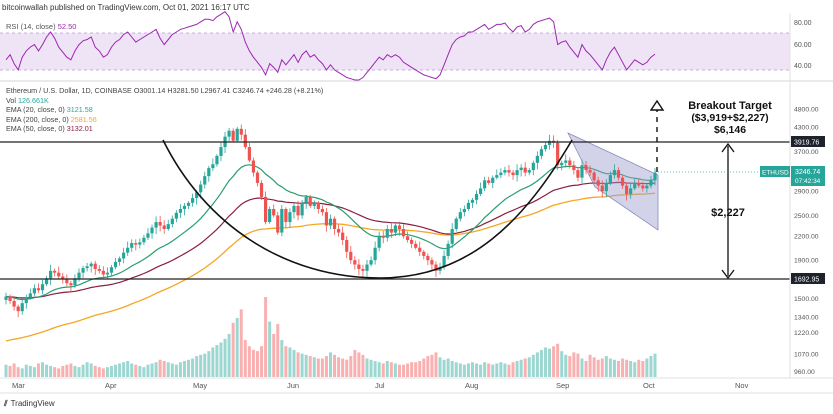  I want to click on legend-vol-row: Vol 126.661K, so click(164, 101).